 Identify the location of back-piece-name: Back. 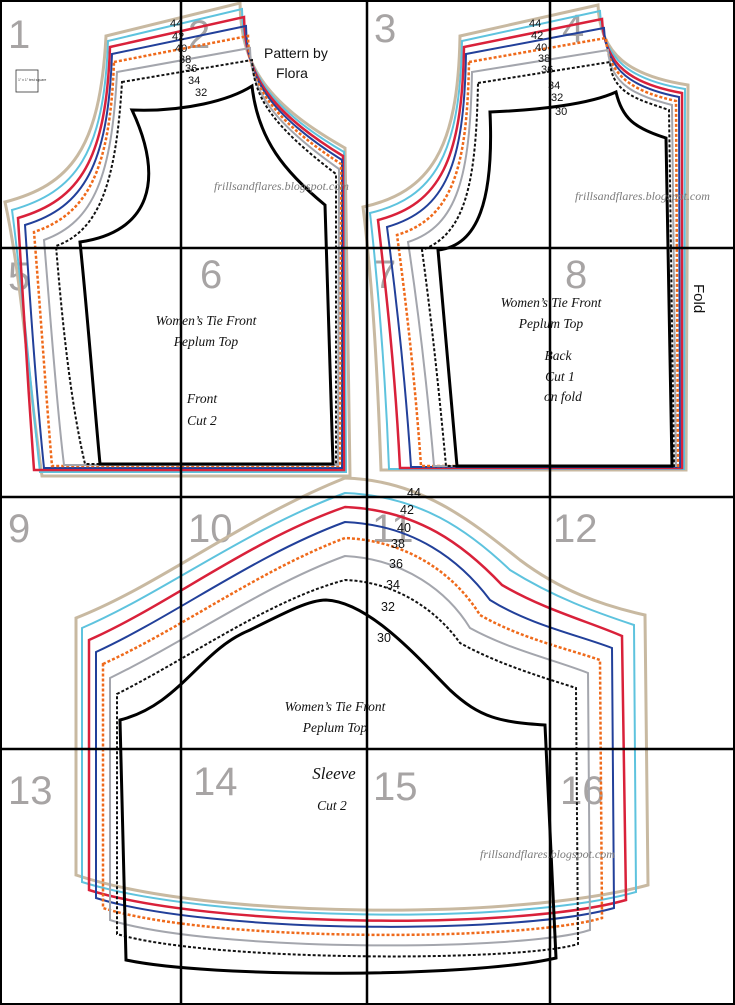
(559, 355).